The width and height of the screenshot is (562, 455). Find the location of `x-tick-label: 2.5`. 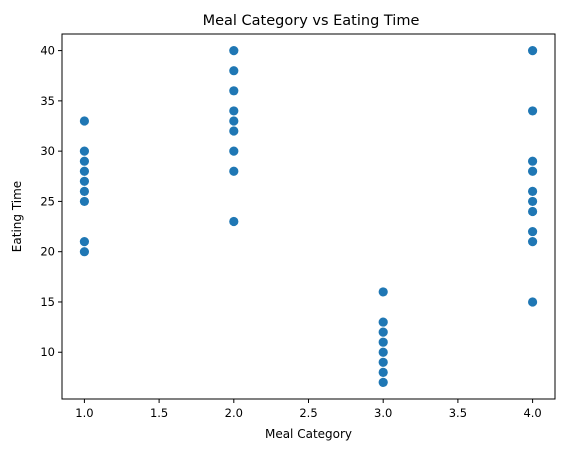

x-tick-label: 2.5 is located at coordinates (308, 413).